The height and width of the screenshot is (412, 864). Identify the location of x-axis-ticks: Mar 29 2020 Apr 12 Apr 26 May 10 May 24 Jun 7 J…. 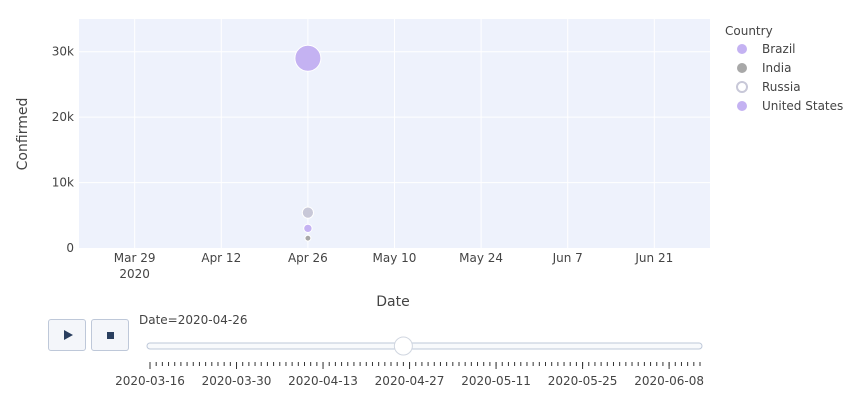
(393, 266).